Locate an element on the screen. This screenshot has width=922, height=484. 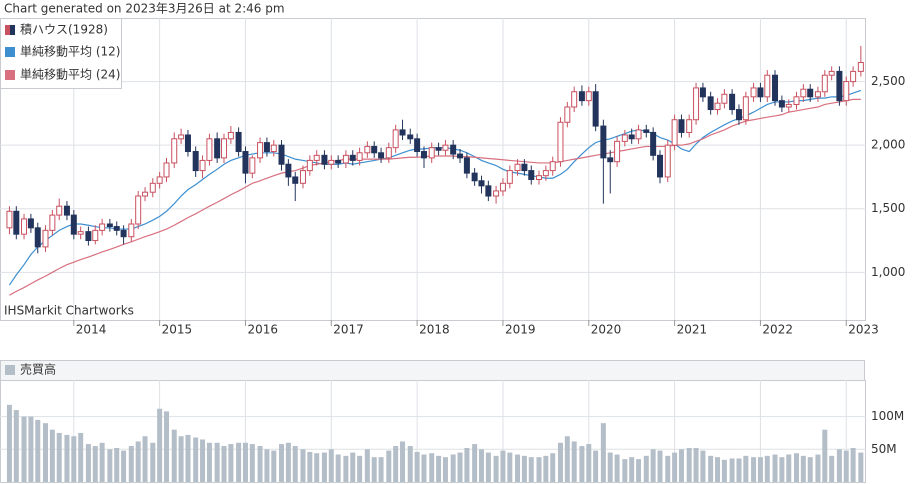
legend-entry: 売買高 is located at coordinates (38, 369).